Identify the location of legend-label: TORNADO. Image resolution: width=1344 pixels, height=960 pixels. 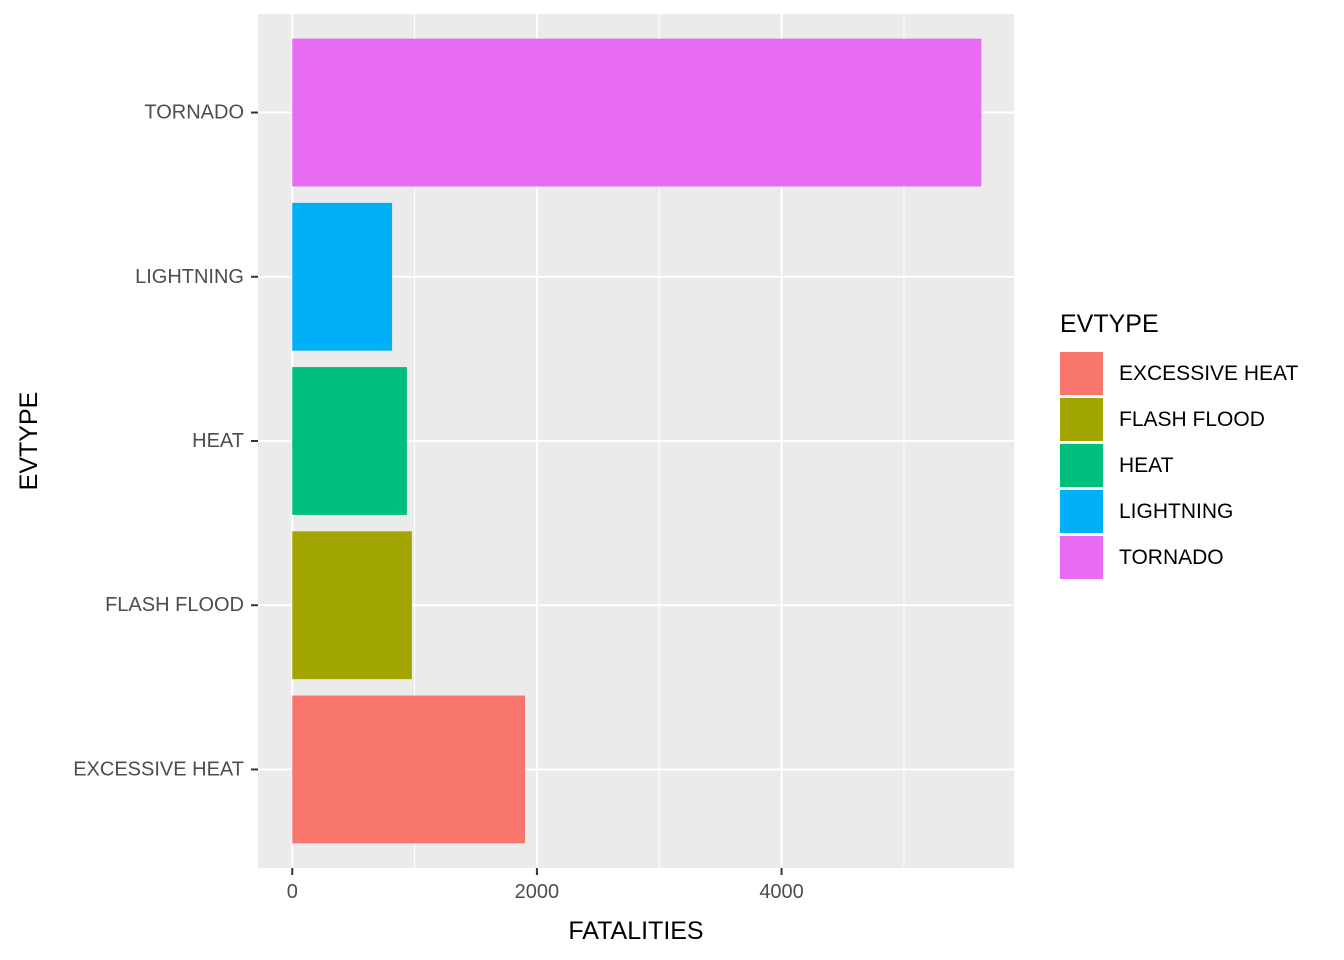
(1171, 557).